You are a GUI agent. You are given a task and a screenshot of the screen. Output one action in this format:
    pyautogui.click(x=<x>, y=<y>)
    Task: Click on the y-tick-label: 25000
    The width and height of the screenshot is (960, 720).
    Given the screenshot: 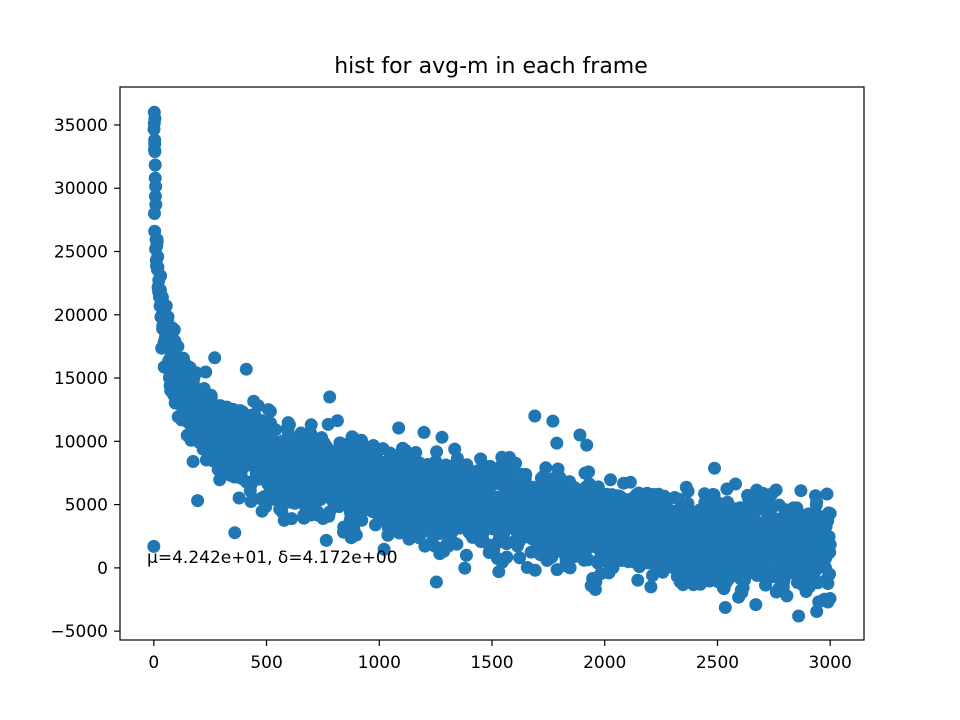 What is the action you would take?
    pyautogui.click(x=81, y=253)
    